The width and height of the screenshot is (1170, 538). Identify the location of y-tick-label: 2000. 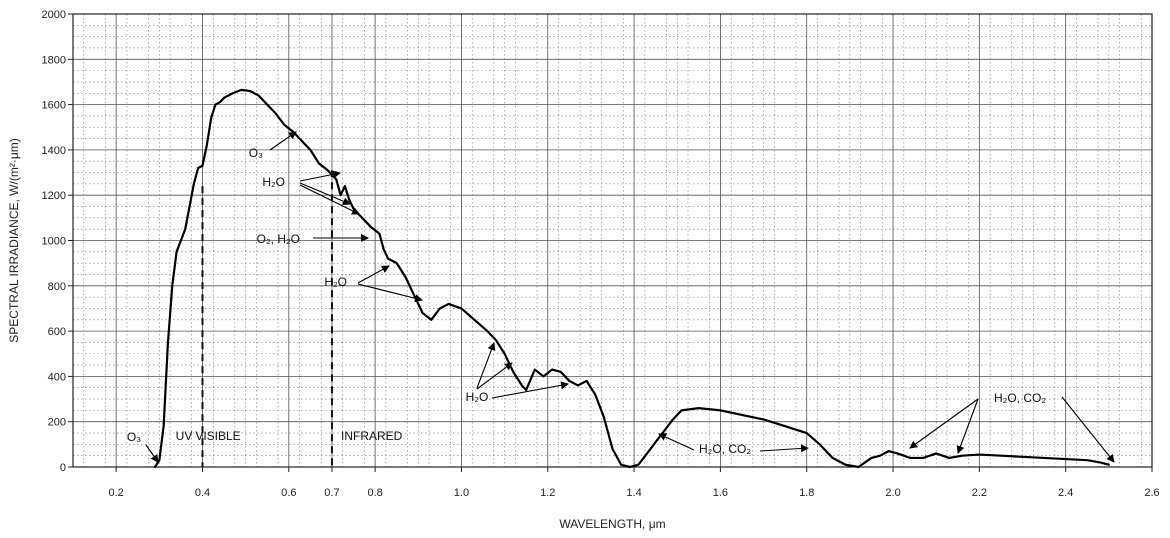
(54, 15).